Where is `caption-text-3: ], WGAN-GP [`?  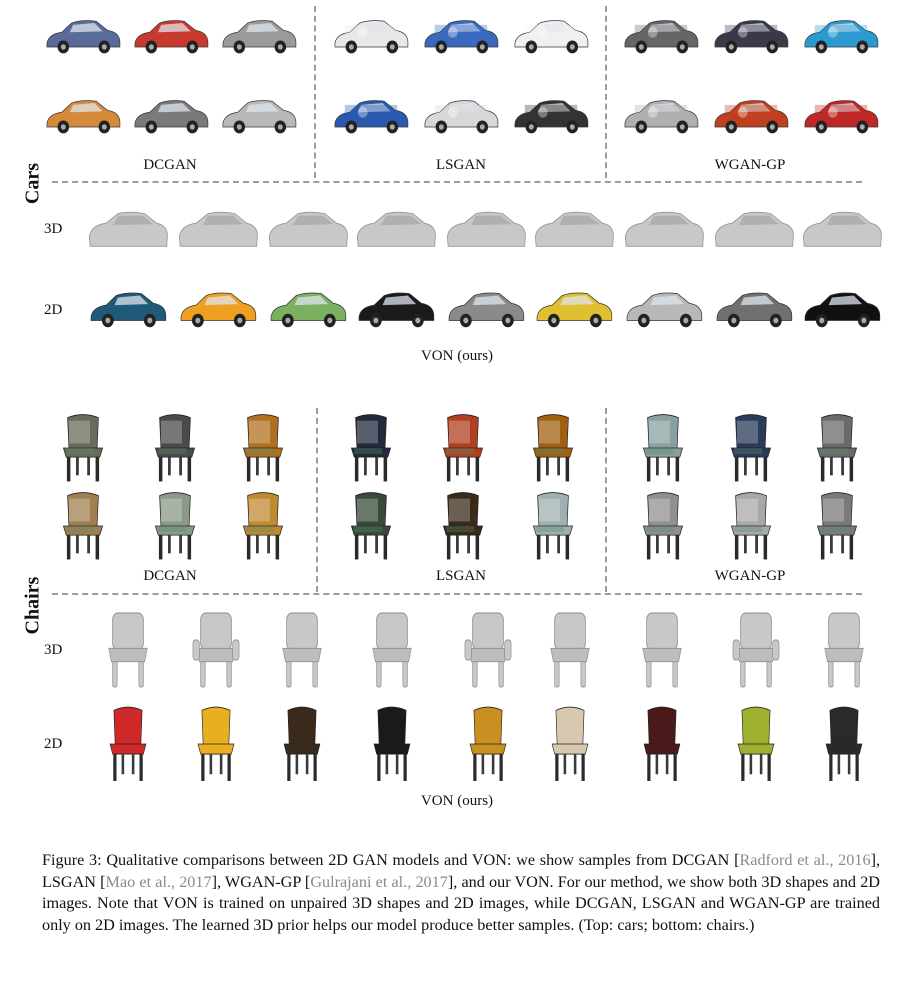
caption-text-3: ], WGAN-GP [ is located at coordinates (261, 881).